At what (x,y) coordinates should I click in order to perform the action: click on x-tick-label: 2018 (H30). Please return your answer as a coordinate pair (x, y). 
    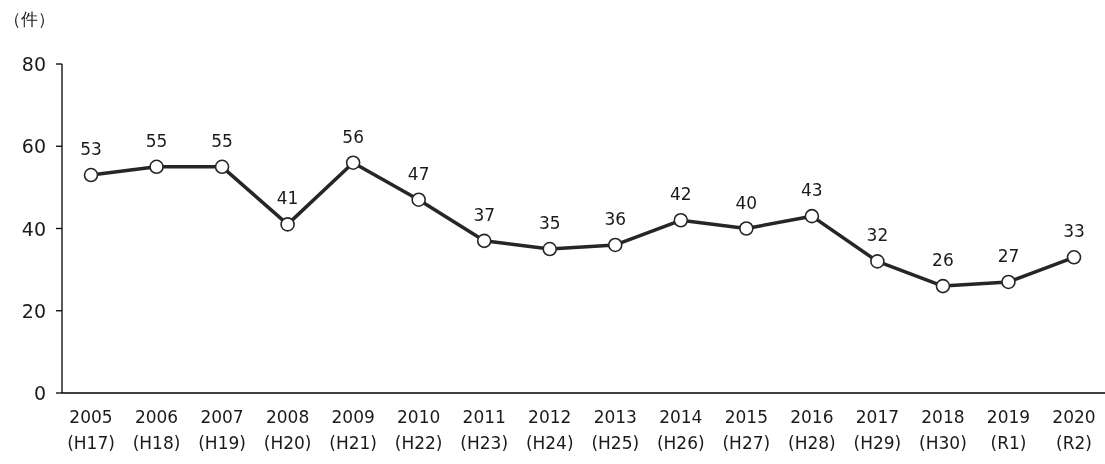
    Looking at the image, I should click on (943, 430).